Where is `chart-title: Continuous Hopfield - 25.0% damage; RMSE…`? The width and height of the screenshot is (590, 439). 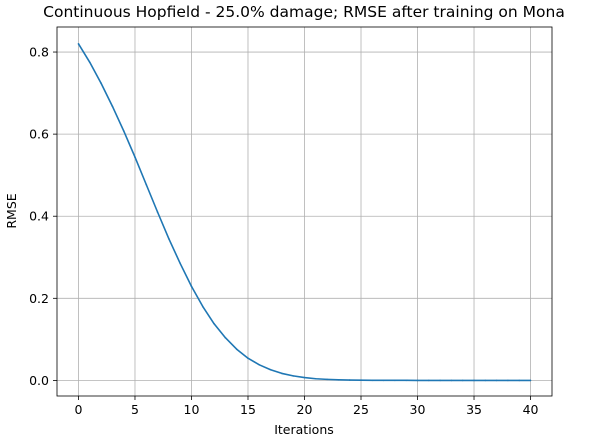
chart-title: Continuous Hopfield - 25.0% damage; RMSE… is located at coordinates (304, 12).